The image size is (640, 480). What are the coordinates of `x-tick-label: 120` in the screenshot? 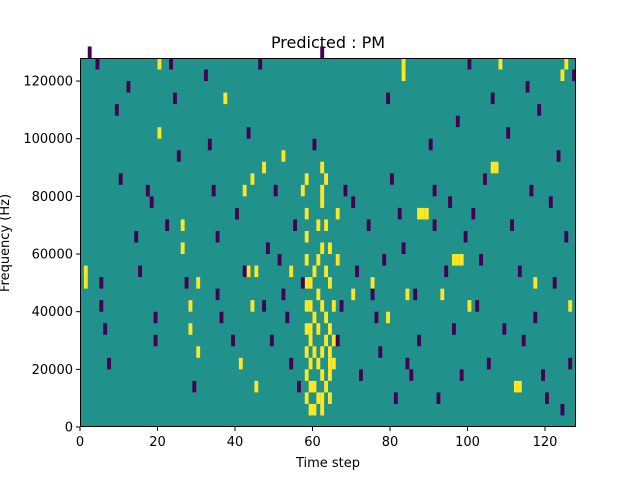 It's located at (545, 442).